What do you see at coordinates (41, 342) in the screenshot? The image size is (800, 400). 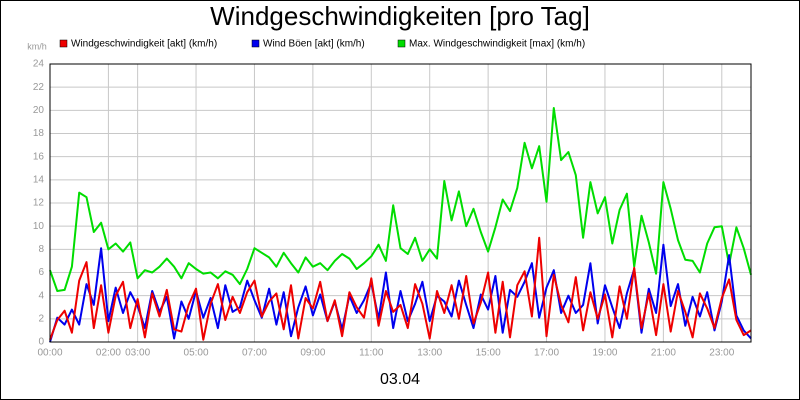 I see `y-tick-label: 0` at bounding box center [41, 342].